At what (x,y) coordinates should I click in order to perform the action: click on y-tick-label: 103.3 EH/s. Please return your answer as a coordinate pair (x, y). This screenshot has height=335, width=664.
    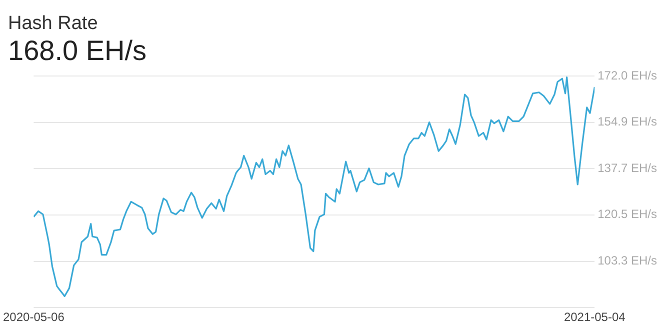
    Looking at the image, I should click on (628, 261).